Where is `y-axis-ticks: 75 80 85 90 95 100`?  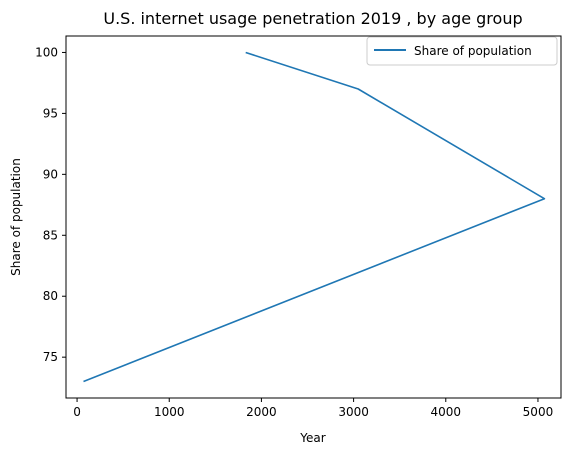 y-axis-ticks: 75 80 85 90 95 100 is located at coordinates (50, 204).